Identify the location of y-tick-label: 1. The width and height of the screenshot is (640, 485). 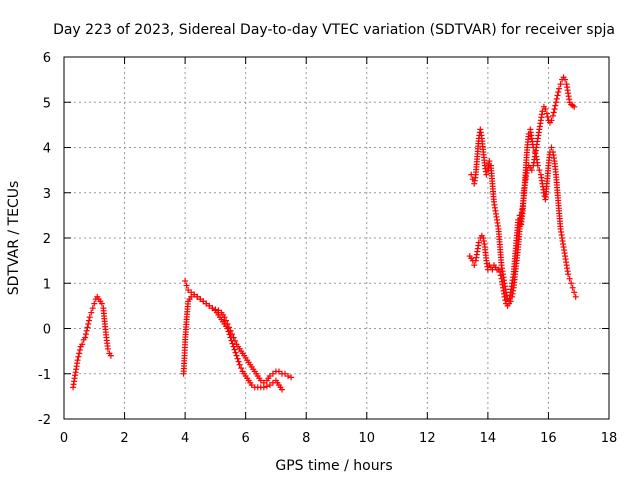
(47, 284).